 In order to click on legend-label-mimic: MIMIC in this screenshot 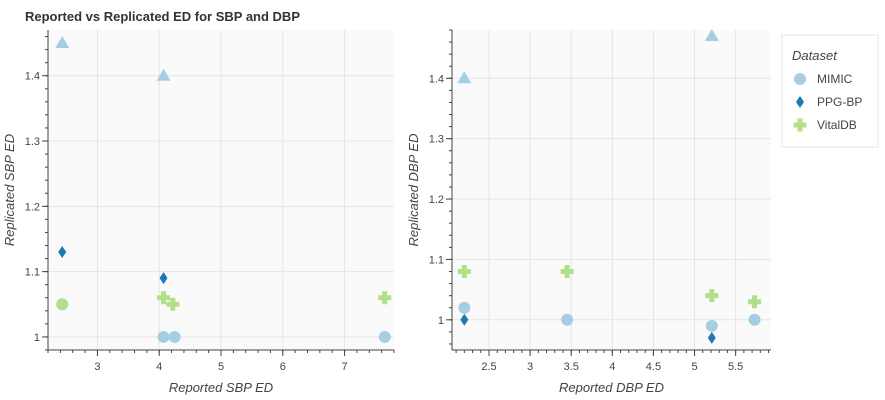, I will do `click(835, 79)`.